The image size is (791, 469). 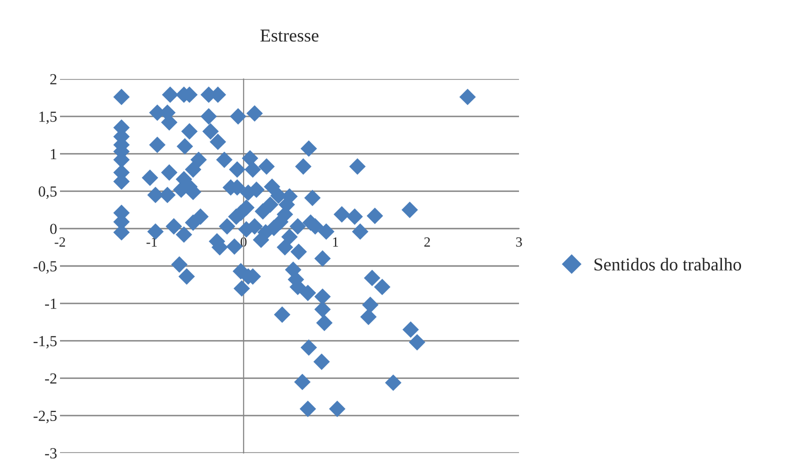 What do you see at coordinates (50, 378) in the screenshot?
I see `y-tick-label: -2` at bounding box center [50, 378].